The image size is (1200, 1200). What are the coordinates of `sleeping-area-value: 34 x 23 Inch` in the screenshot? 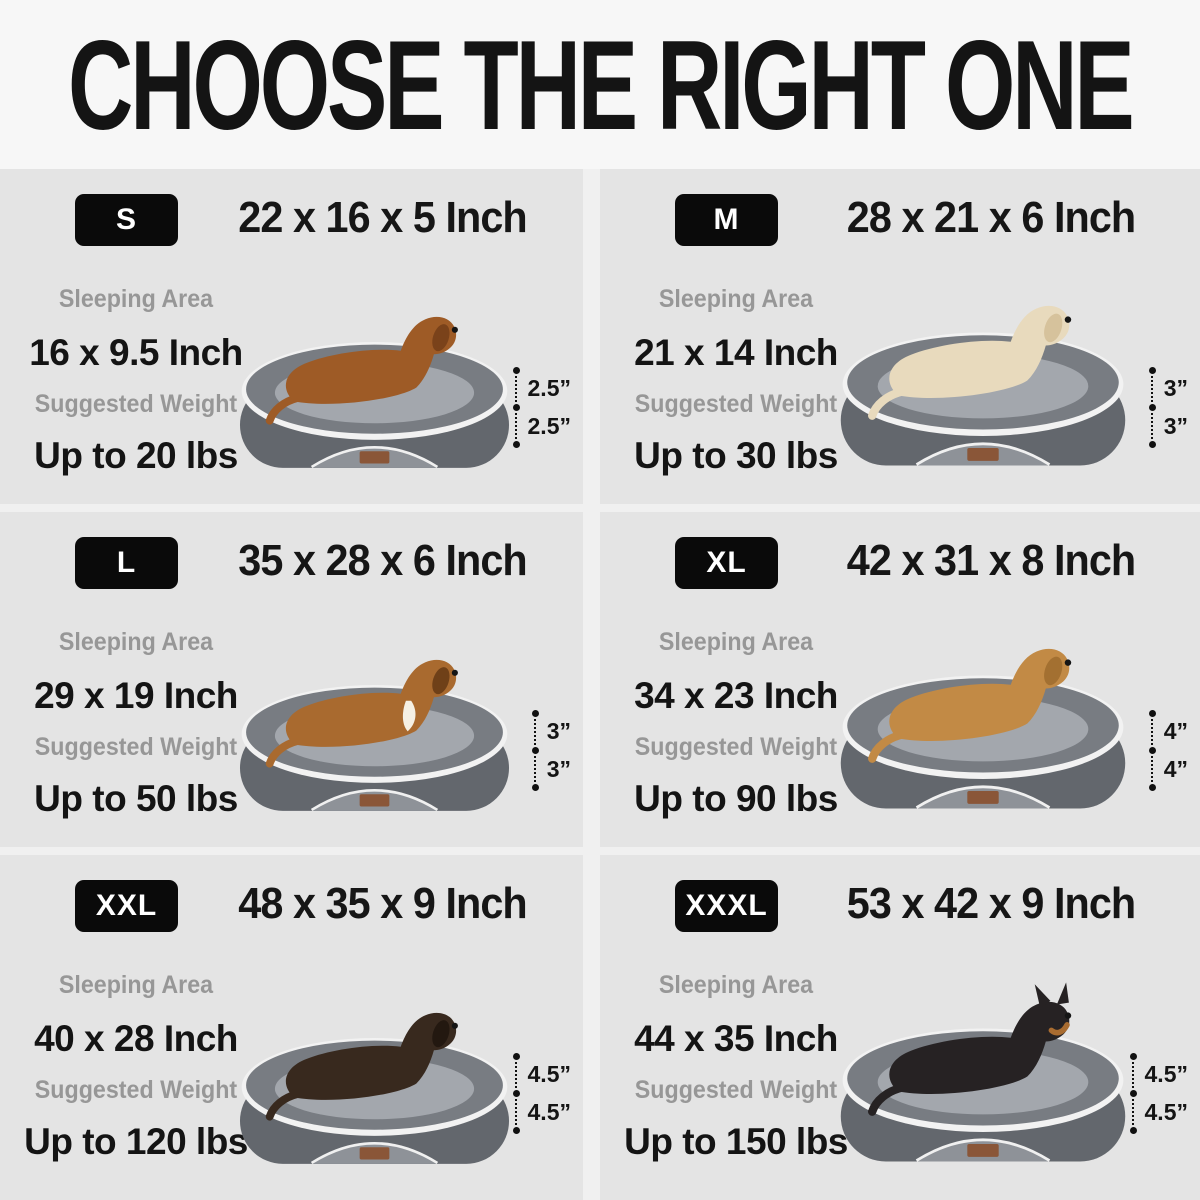 It's located at (736, 695).